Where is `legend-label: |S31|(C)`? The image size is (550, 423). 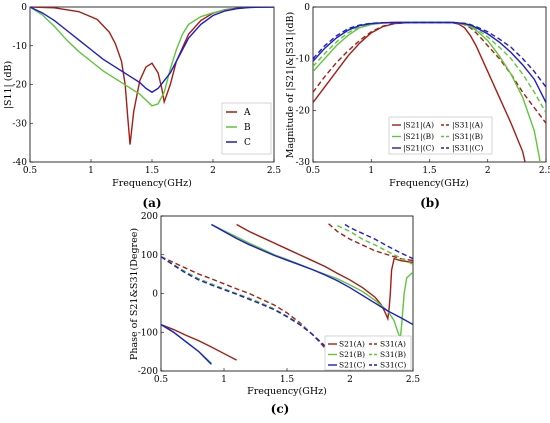
legend-label: |S31|(C) is located at coordinates (467, 148).